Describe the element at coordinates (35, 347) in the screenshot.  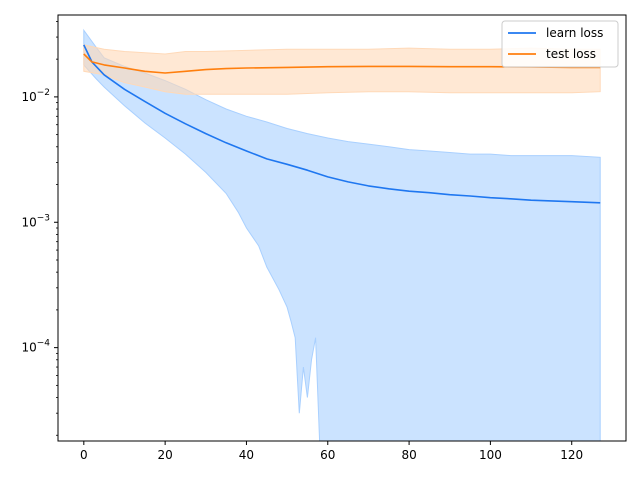
I see `y-tick-label: 10⁻⁴` at that location.